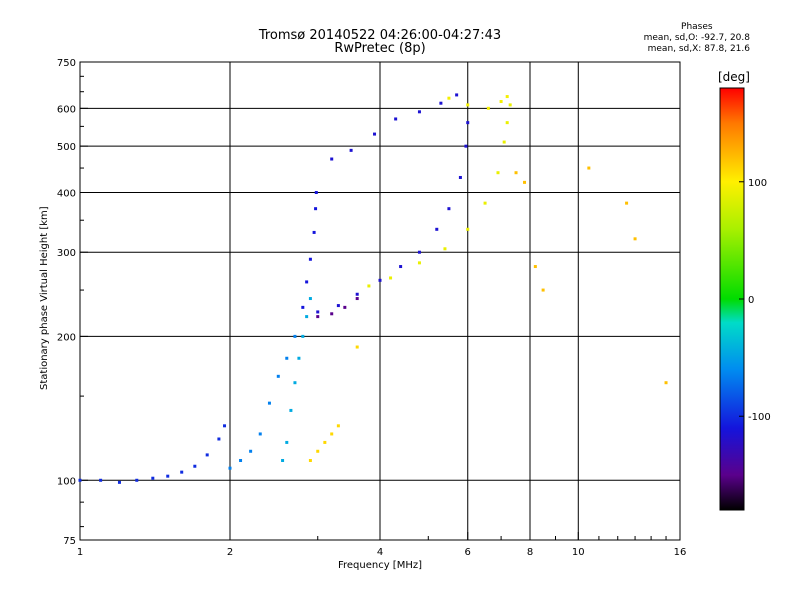  I want to click on phase-summary-o: mean, sd,O: -92.7, 20.8, so click(696, 38).